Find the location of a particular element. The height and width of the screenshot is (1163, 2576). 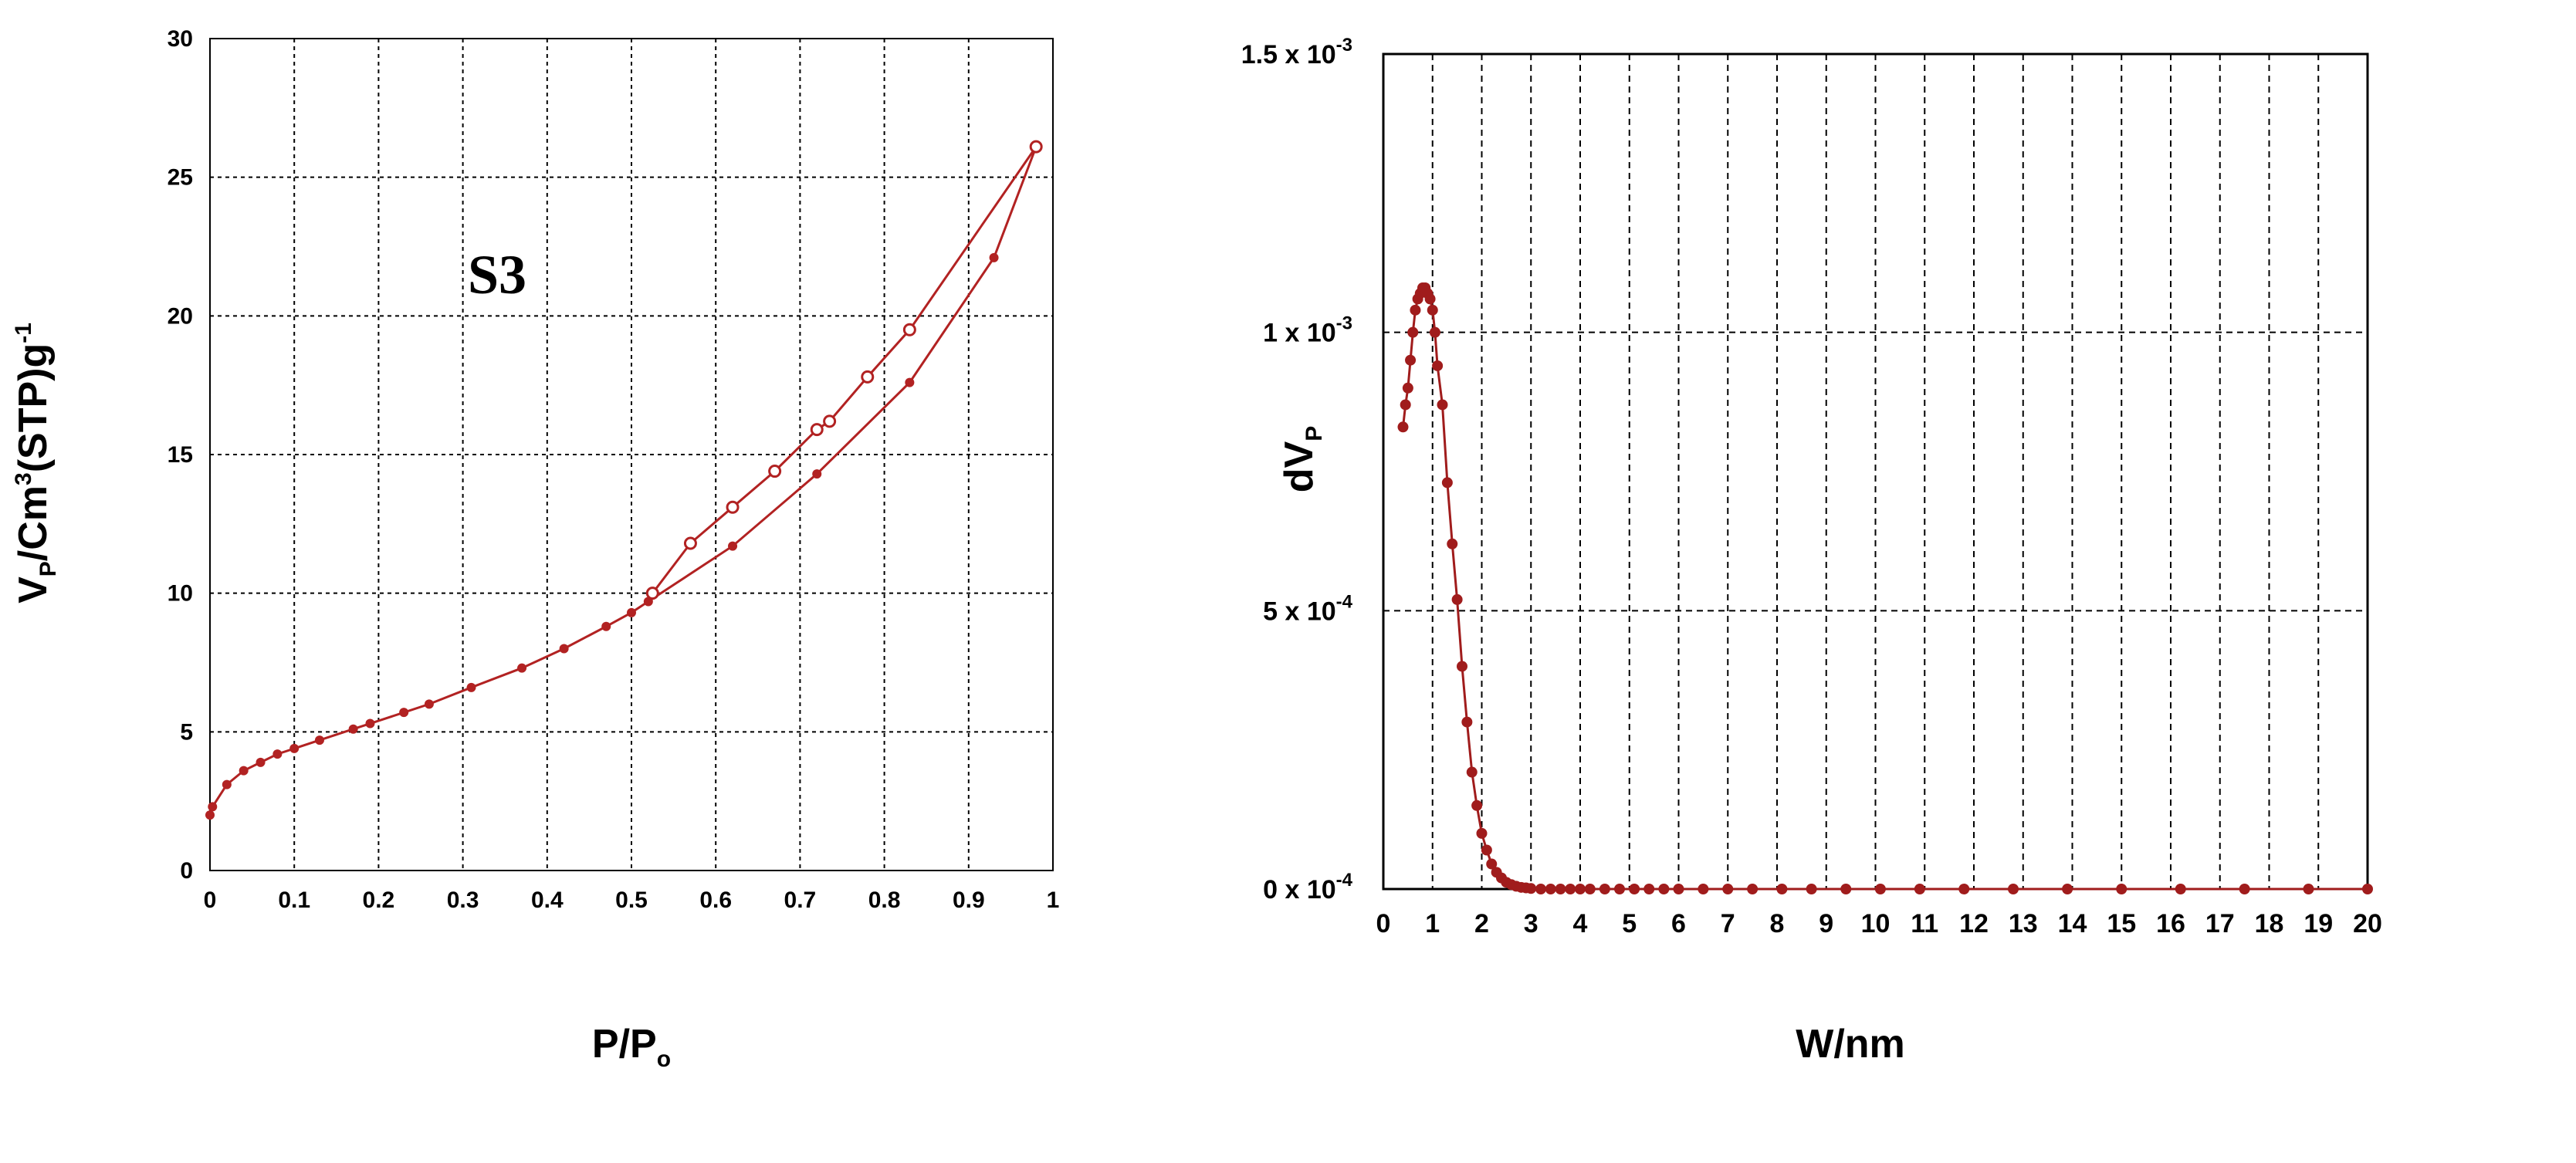

y-tick-label: 0 is located at coordinates (186, 871).